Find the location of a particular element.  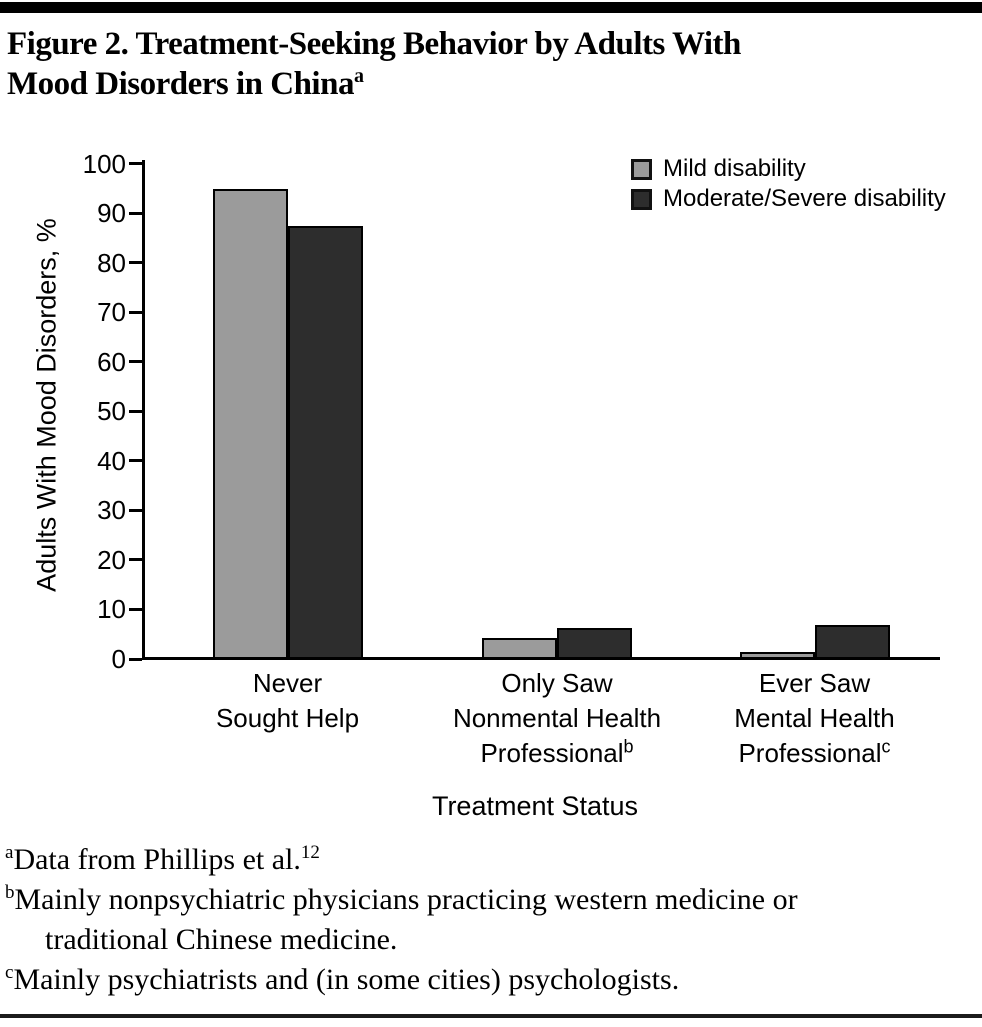

y-tick-label-50: 50 is located at coordinates (111, 411).